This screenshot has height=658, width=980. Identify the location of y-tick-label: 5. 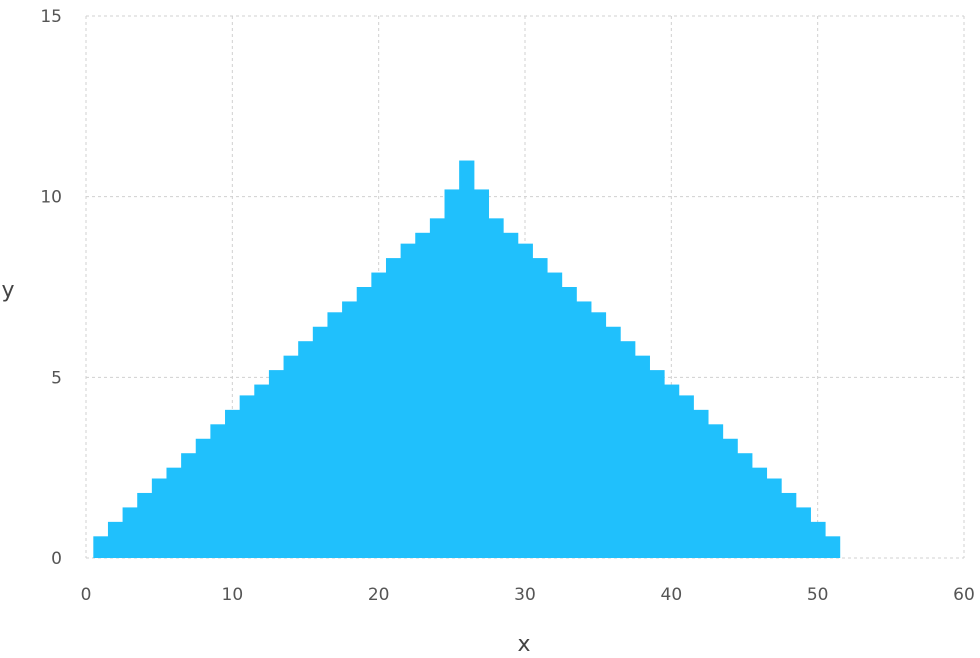
(56, 378).